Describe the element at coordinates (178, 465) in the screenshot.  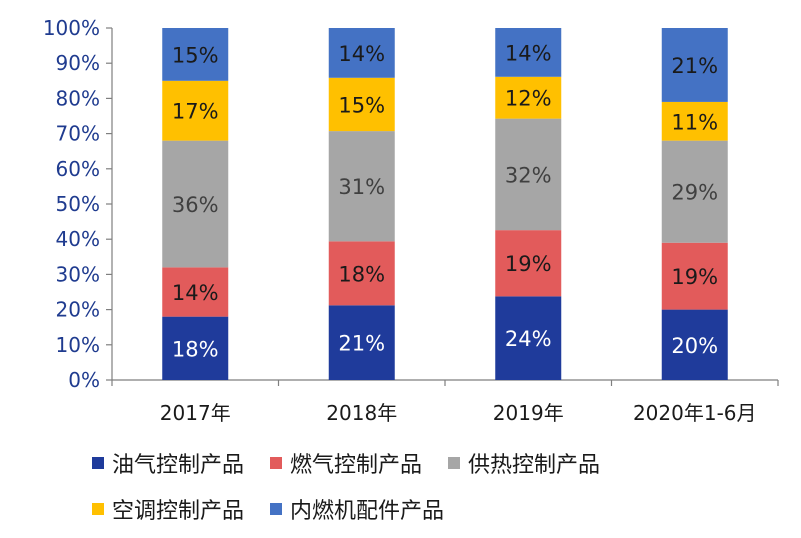
I see `legend-label: 油气控制产品` at that location.